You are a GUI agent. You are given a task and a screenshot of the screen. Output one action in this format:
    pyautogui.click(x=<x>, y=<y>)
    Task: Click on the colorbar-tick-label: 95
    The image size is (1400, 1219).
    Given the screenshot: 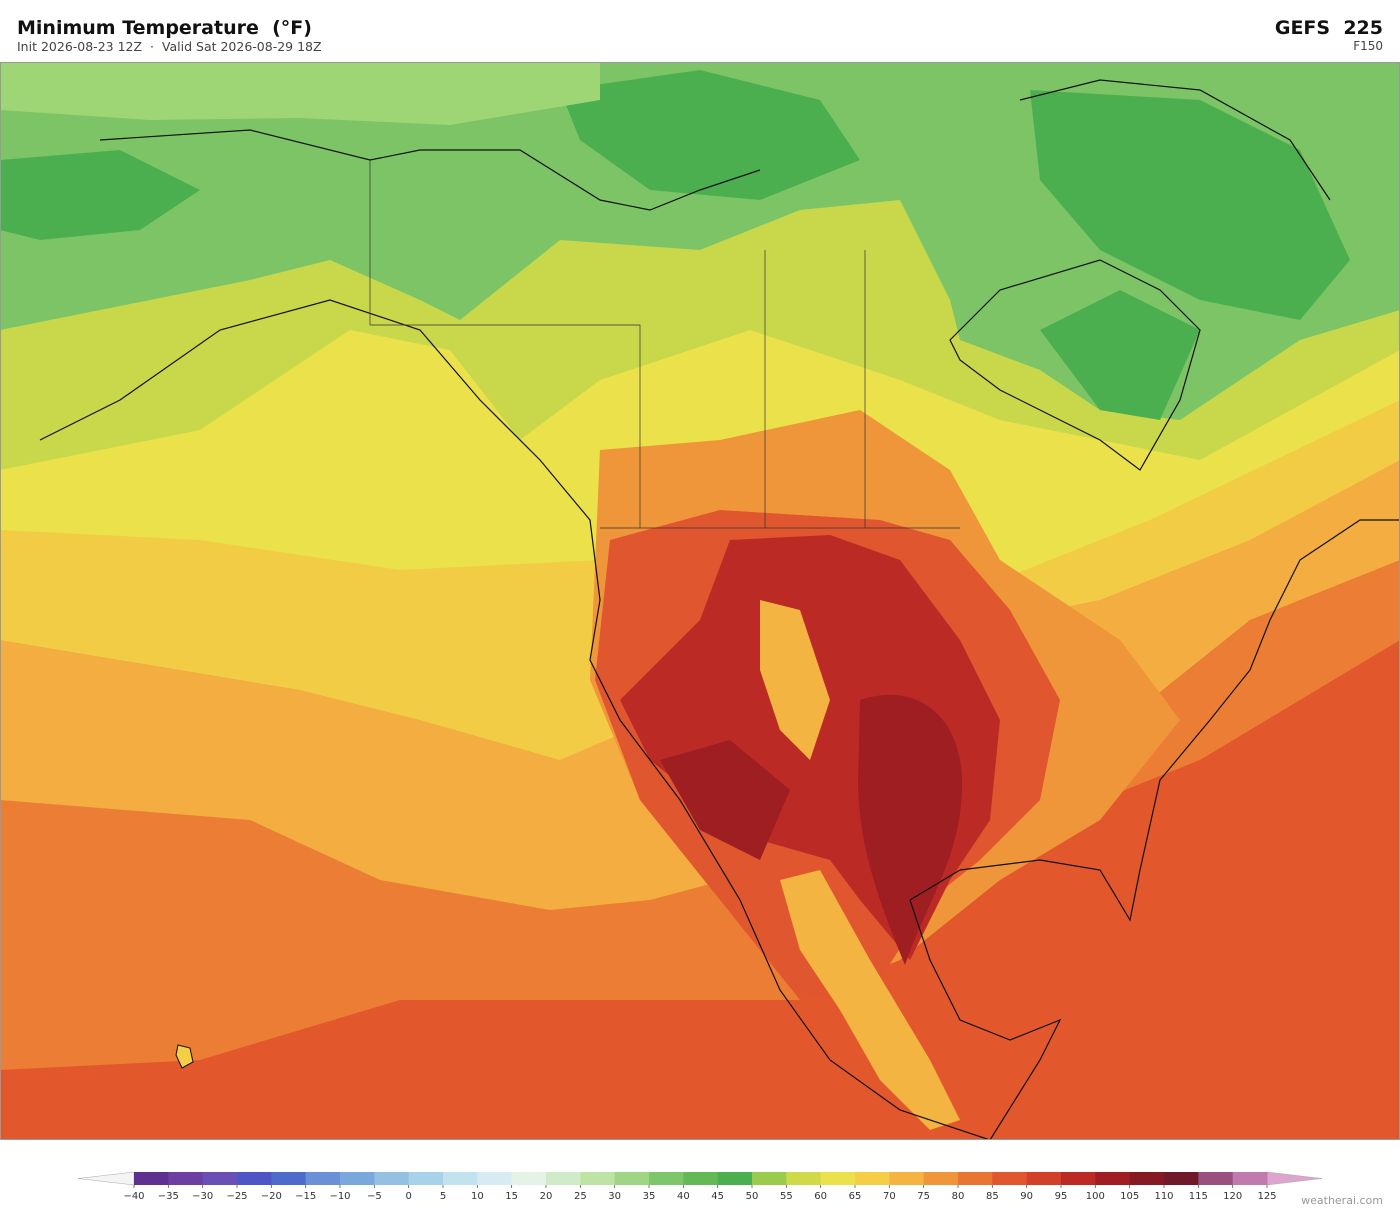 What is the action you would take?
    pyautogui.click(x=1061, y=1196)
    